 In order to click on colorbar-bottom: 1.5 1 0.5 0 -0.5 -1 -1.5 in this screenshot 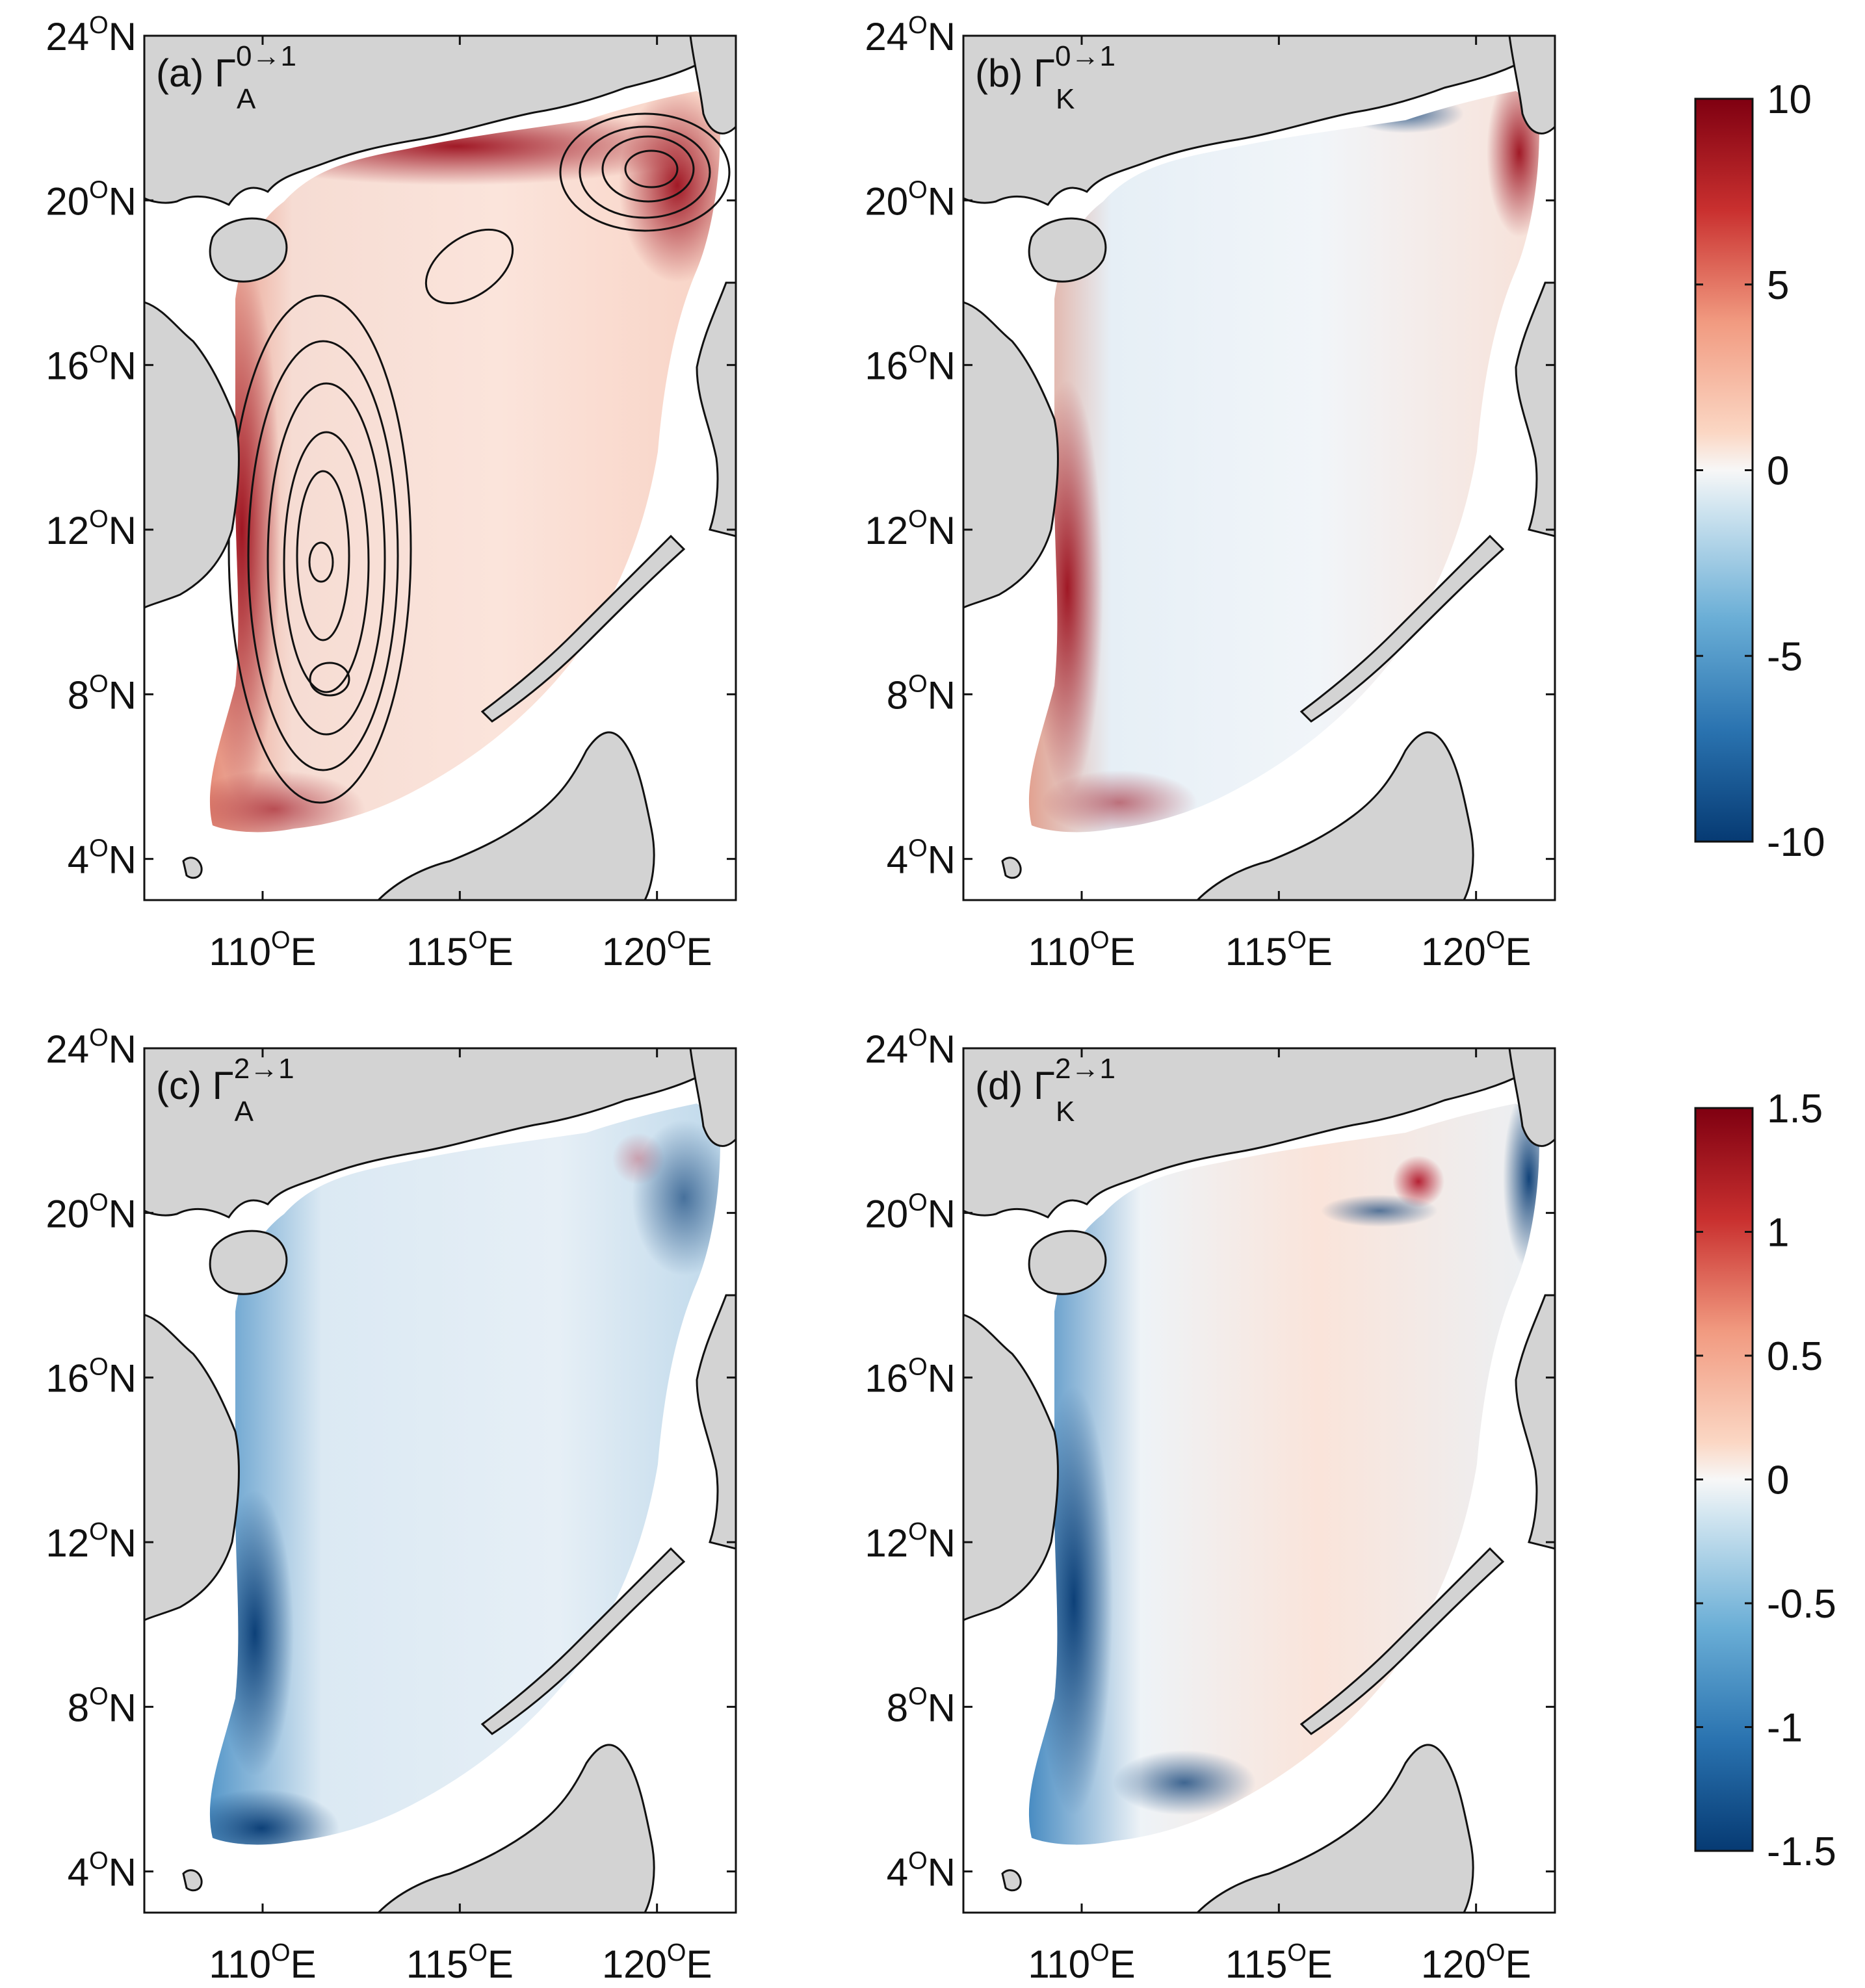, I will do `click(1765, 1480)`.